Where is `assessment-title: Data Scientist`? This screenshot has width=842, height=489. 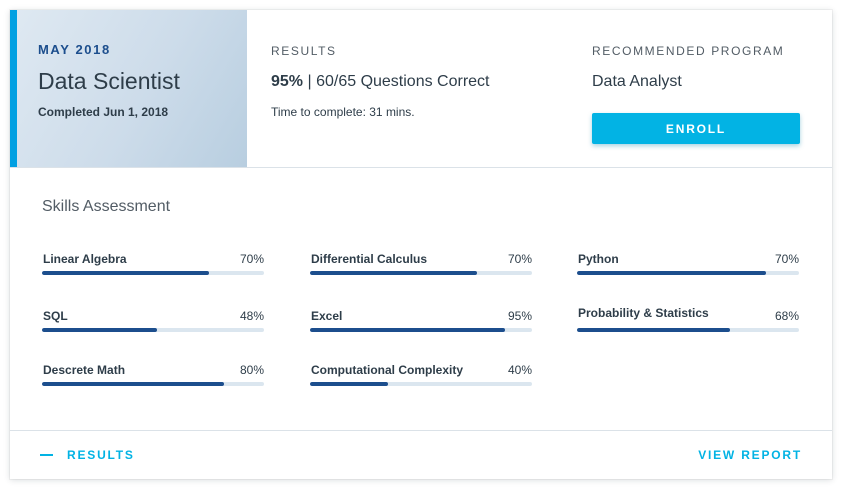 assessment-title: Data Scientist is located at coordinates (109, 81).